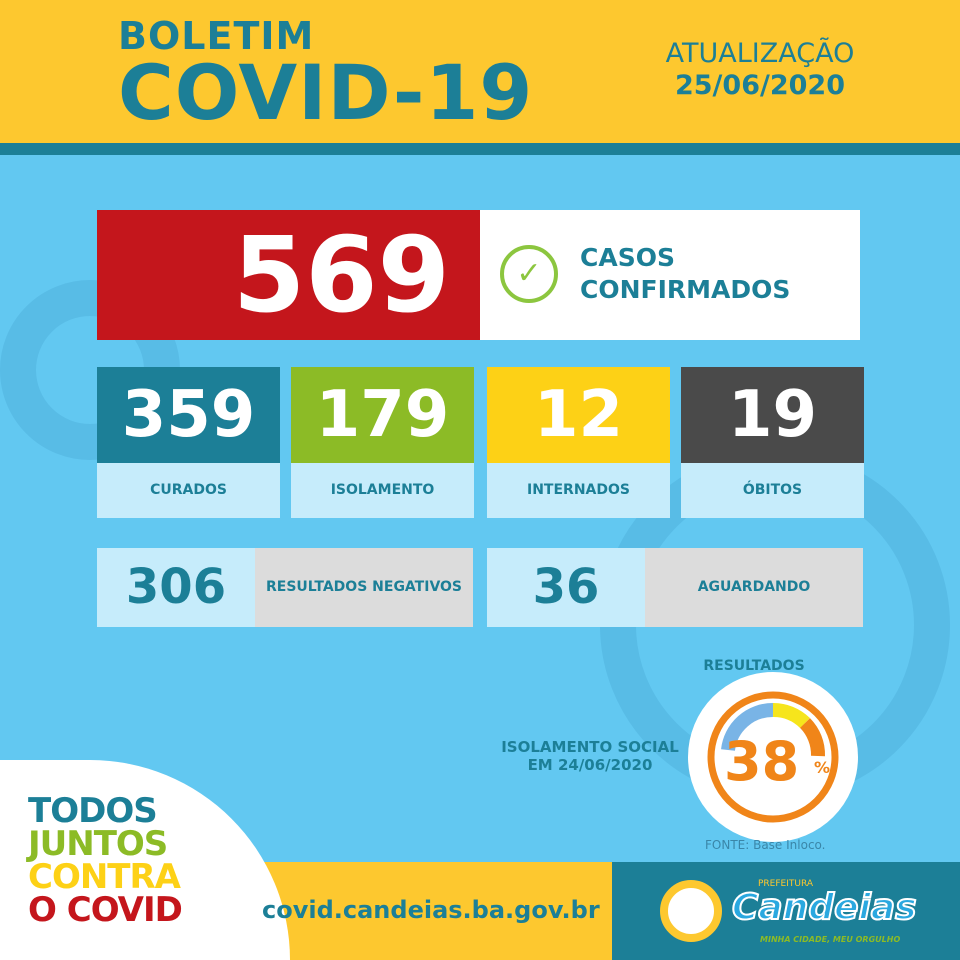 The image size is (960, 960). I want to click on result-label: AGUARDANDO RESULTADOS, so click(754, 626).